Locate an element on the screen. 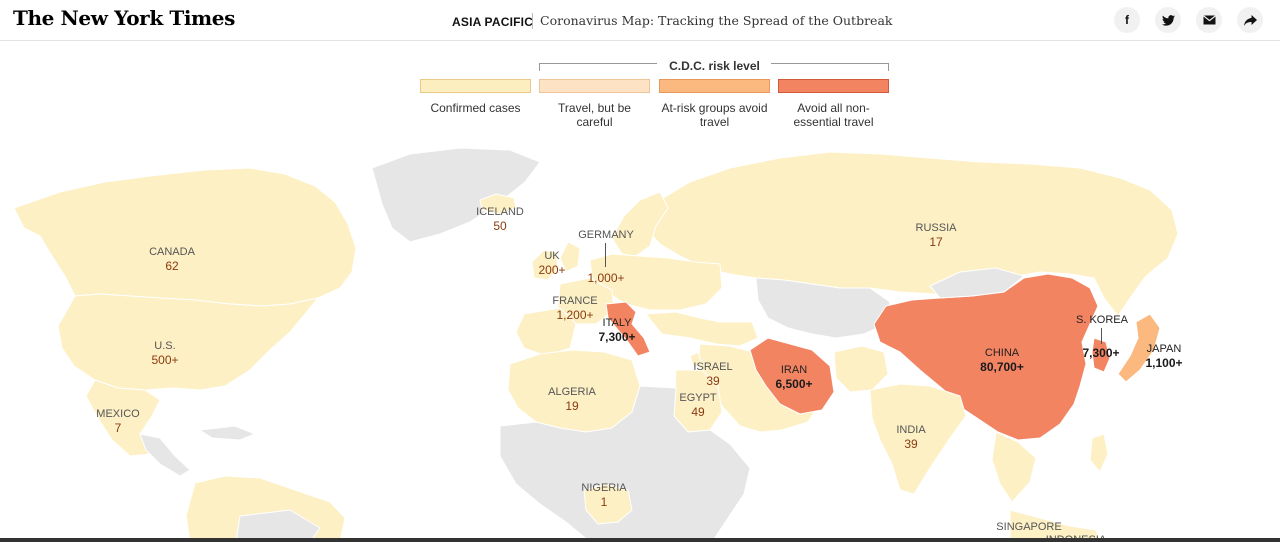  country-china is located at coordinates (986, 357).